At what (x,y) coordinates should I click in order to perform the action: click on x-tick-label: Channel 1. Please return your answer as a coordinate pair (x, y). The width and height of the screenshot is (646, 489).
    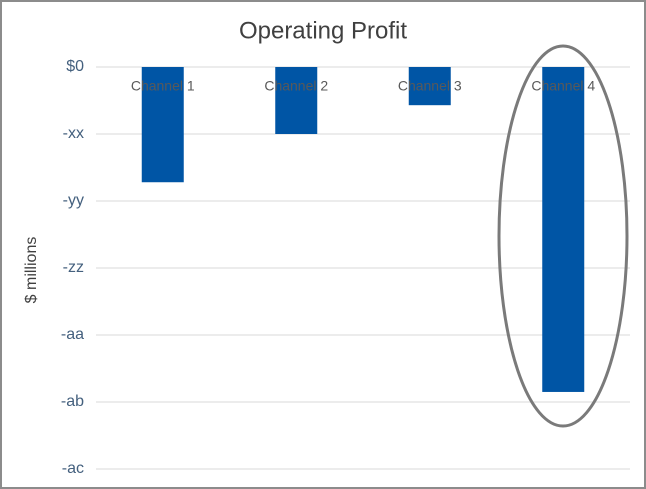
    Looking at the image, I should click on (163, 86).